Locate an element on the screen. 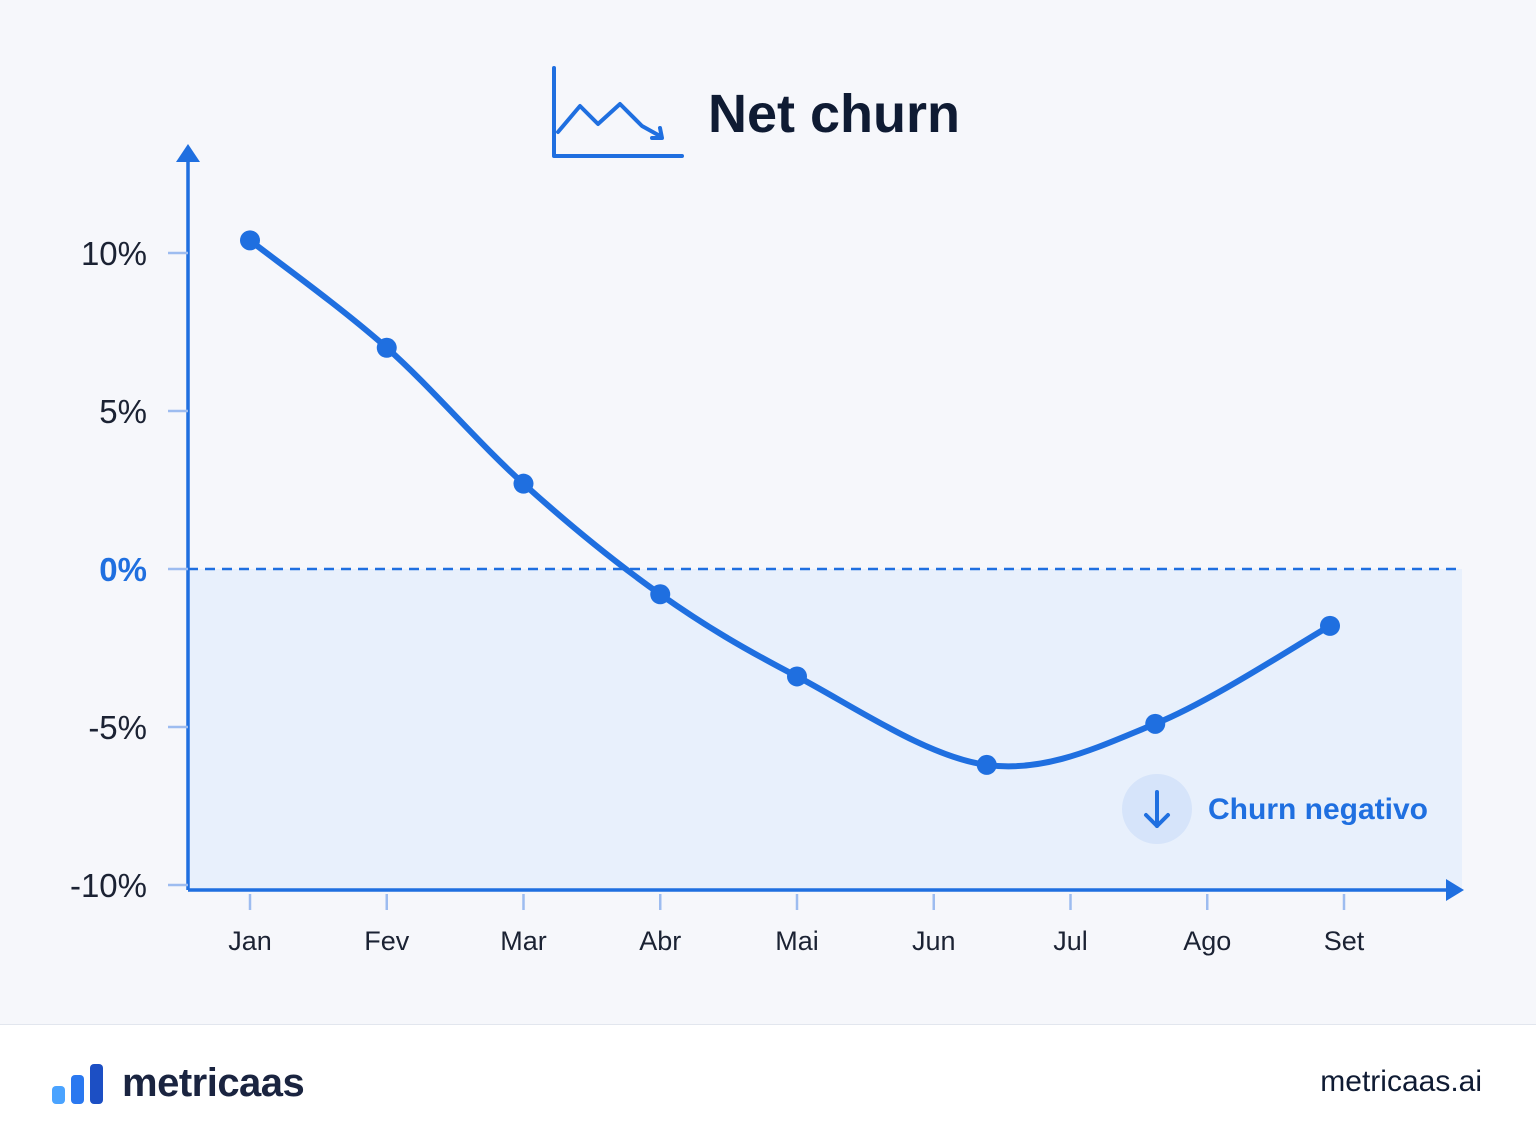 Image resolution: width=1536 pixels, height=1137 pixels. y-tick-label: 10% is located at coordinates (114, 253).